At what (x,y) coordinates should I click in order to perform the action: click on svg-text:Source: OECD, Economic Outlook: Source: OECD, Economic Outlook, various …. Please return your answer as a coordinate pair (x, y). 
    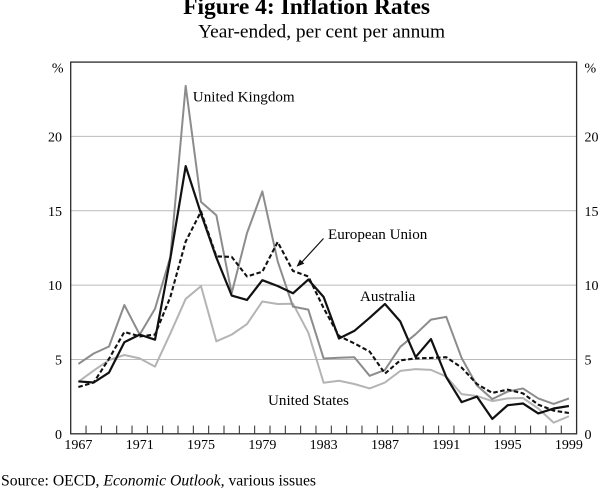
    Looking at the image, I should click on (158, 481).